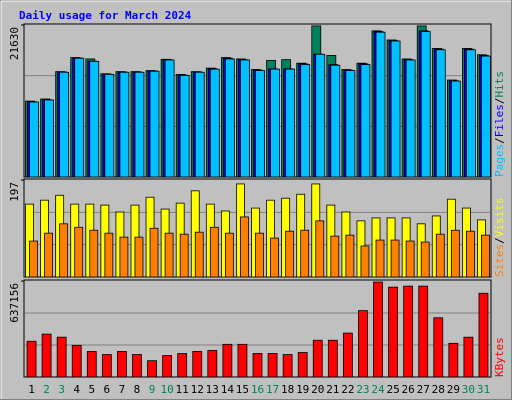 The image size is (512, 400). What do you see at coordinates (392, 389) in the screenshot?
I see `x-tick-label: 25` at bounding box center [392, 389].